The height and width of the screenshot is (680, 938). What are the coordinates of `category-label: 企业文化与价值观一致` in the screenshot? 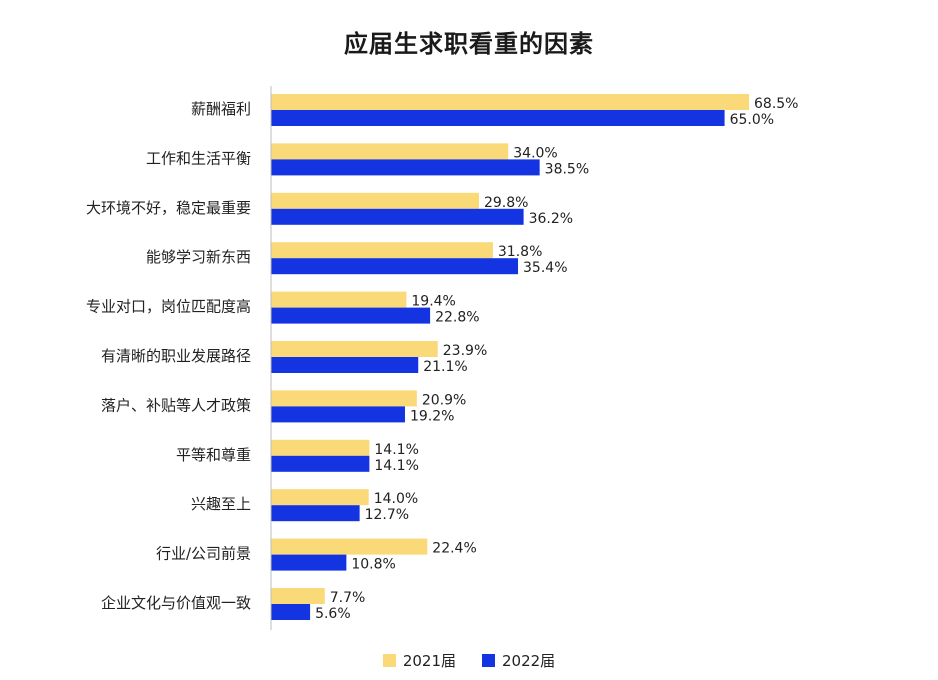 It's located at (176, 603).